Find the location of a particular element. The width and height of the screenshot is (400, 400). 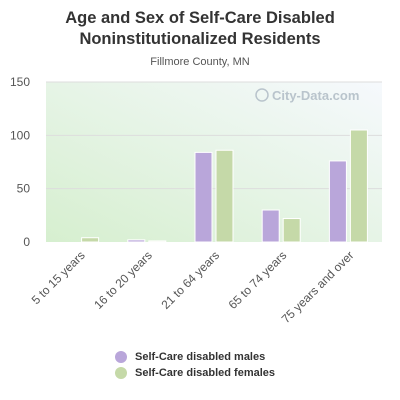

legend-label-females: Self-Care disabled females is located at coordinates (205, 373).